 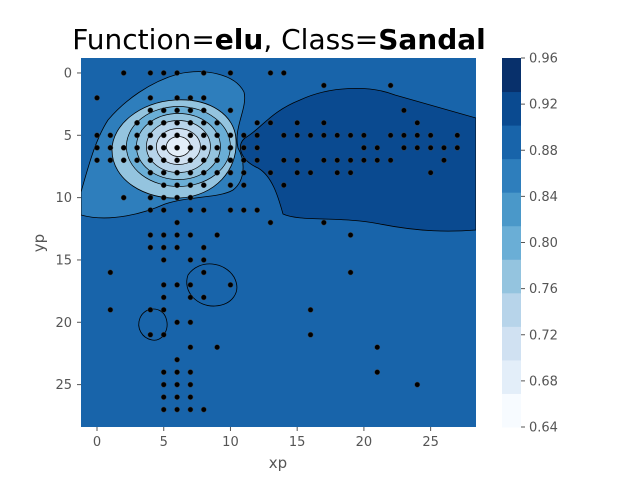 I want to click on colorbar-segment, so click(x=511, y=108).